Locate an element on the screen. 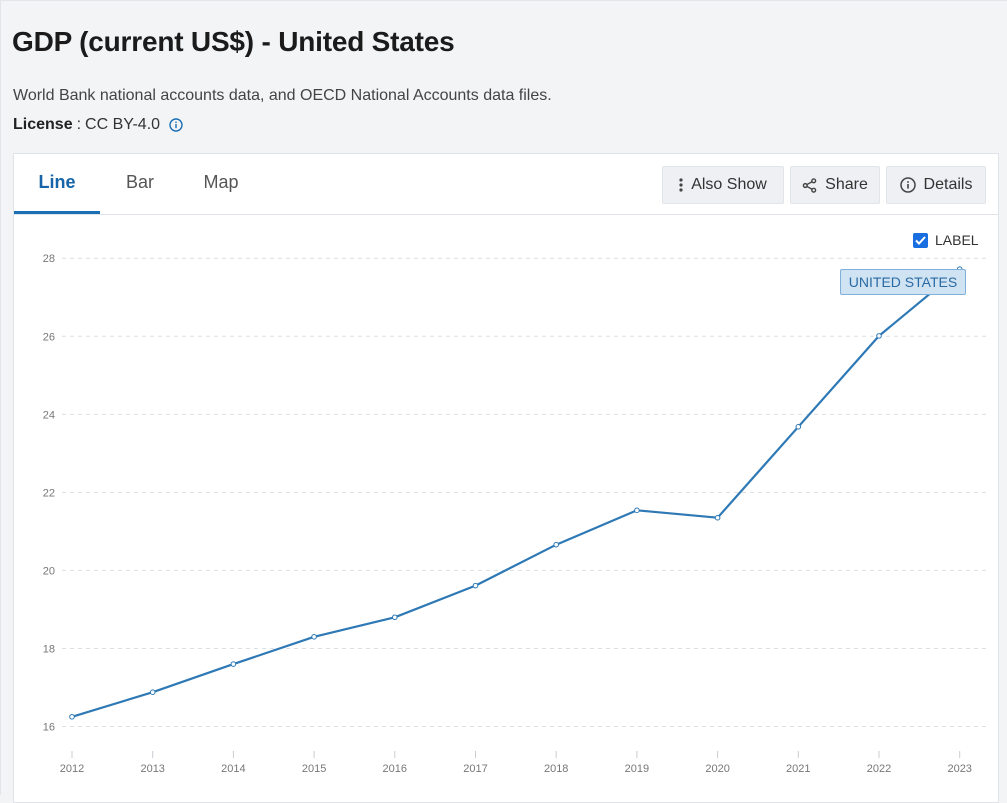 The width and height of the screenshot is (1007, 803). x-tick-label: 2021 is located at coordinates (798, 769).